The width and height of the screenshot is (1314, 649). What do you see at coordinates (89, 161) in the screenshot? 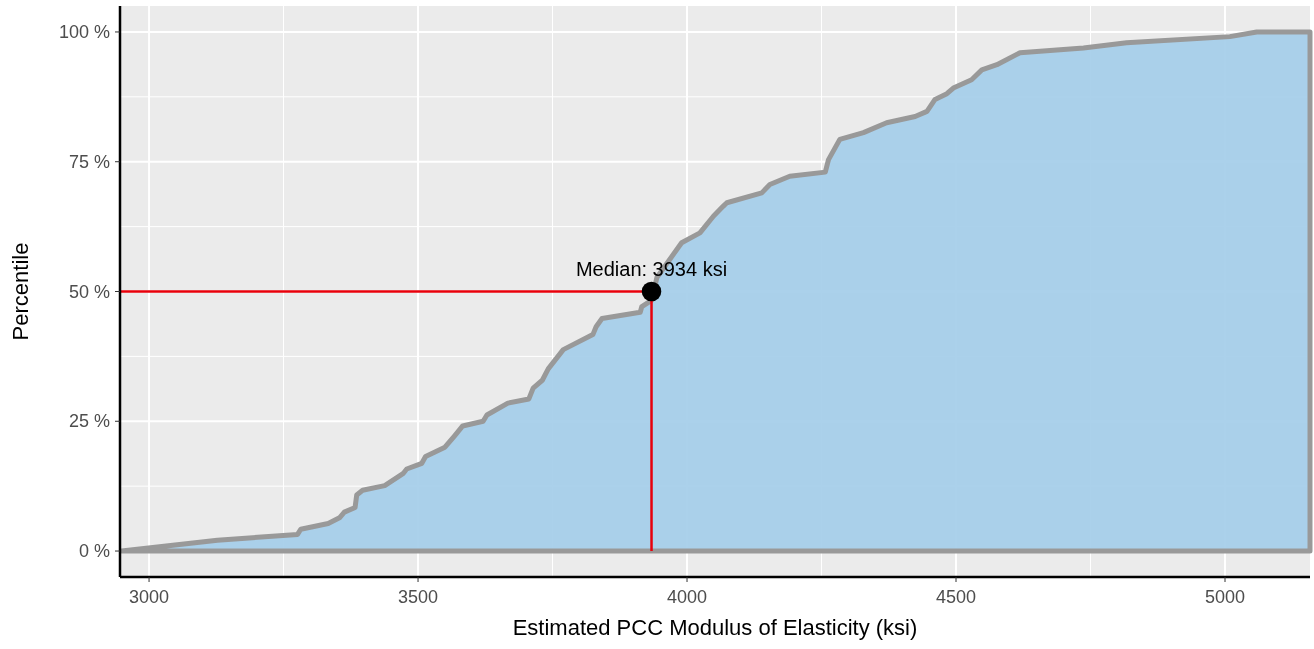
I see `y-tick-label: 75 %` at bounding box center [89, 161].